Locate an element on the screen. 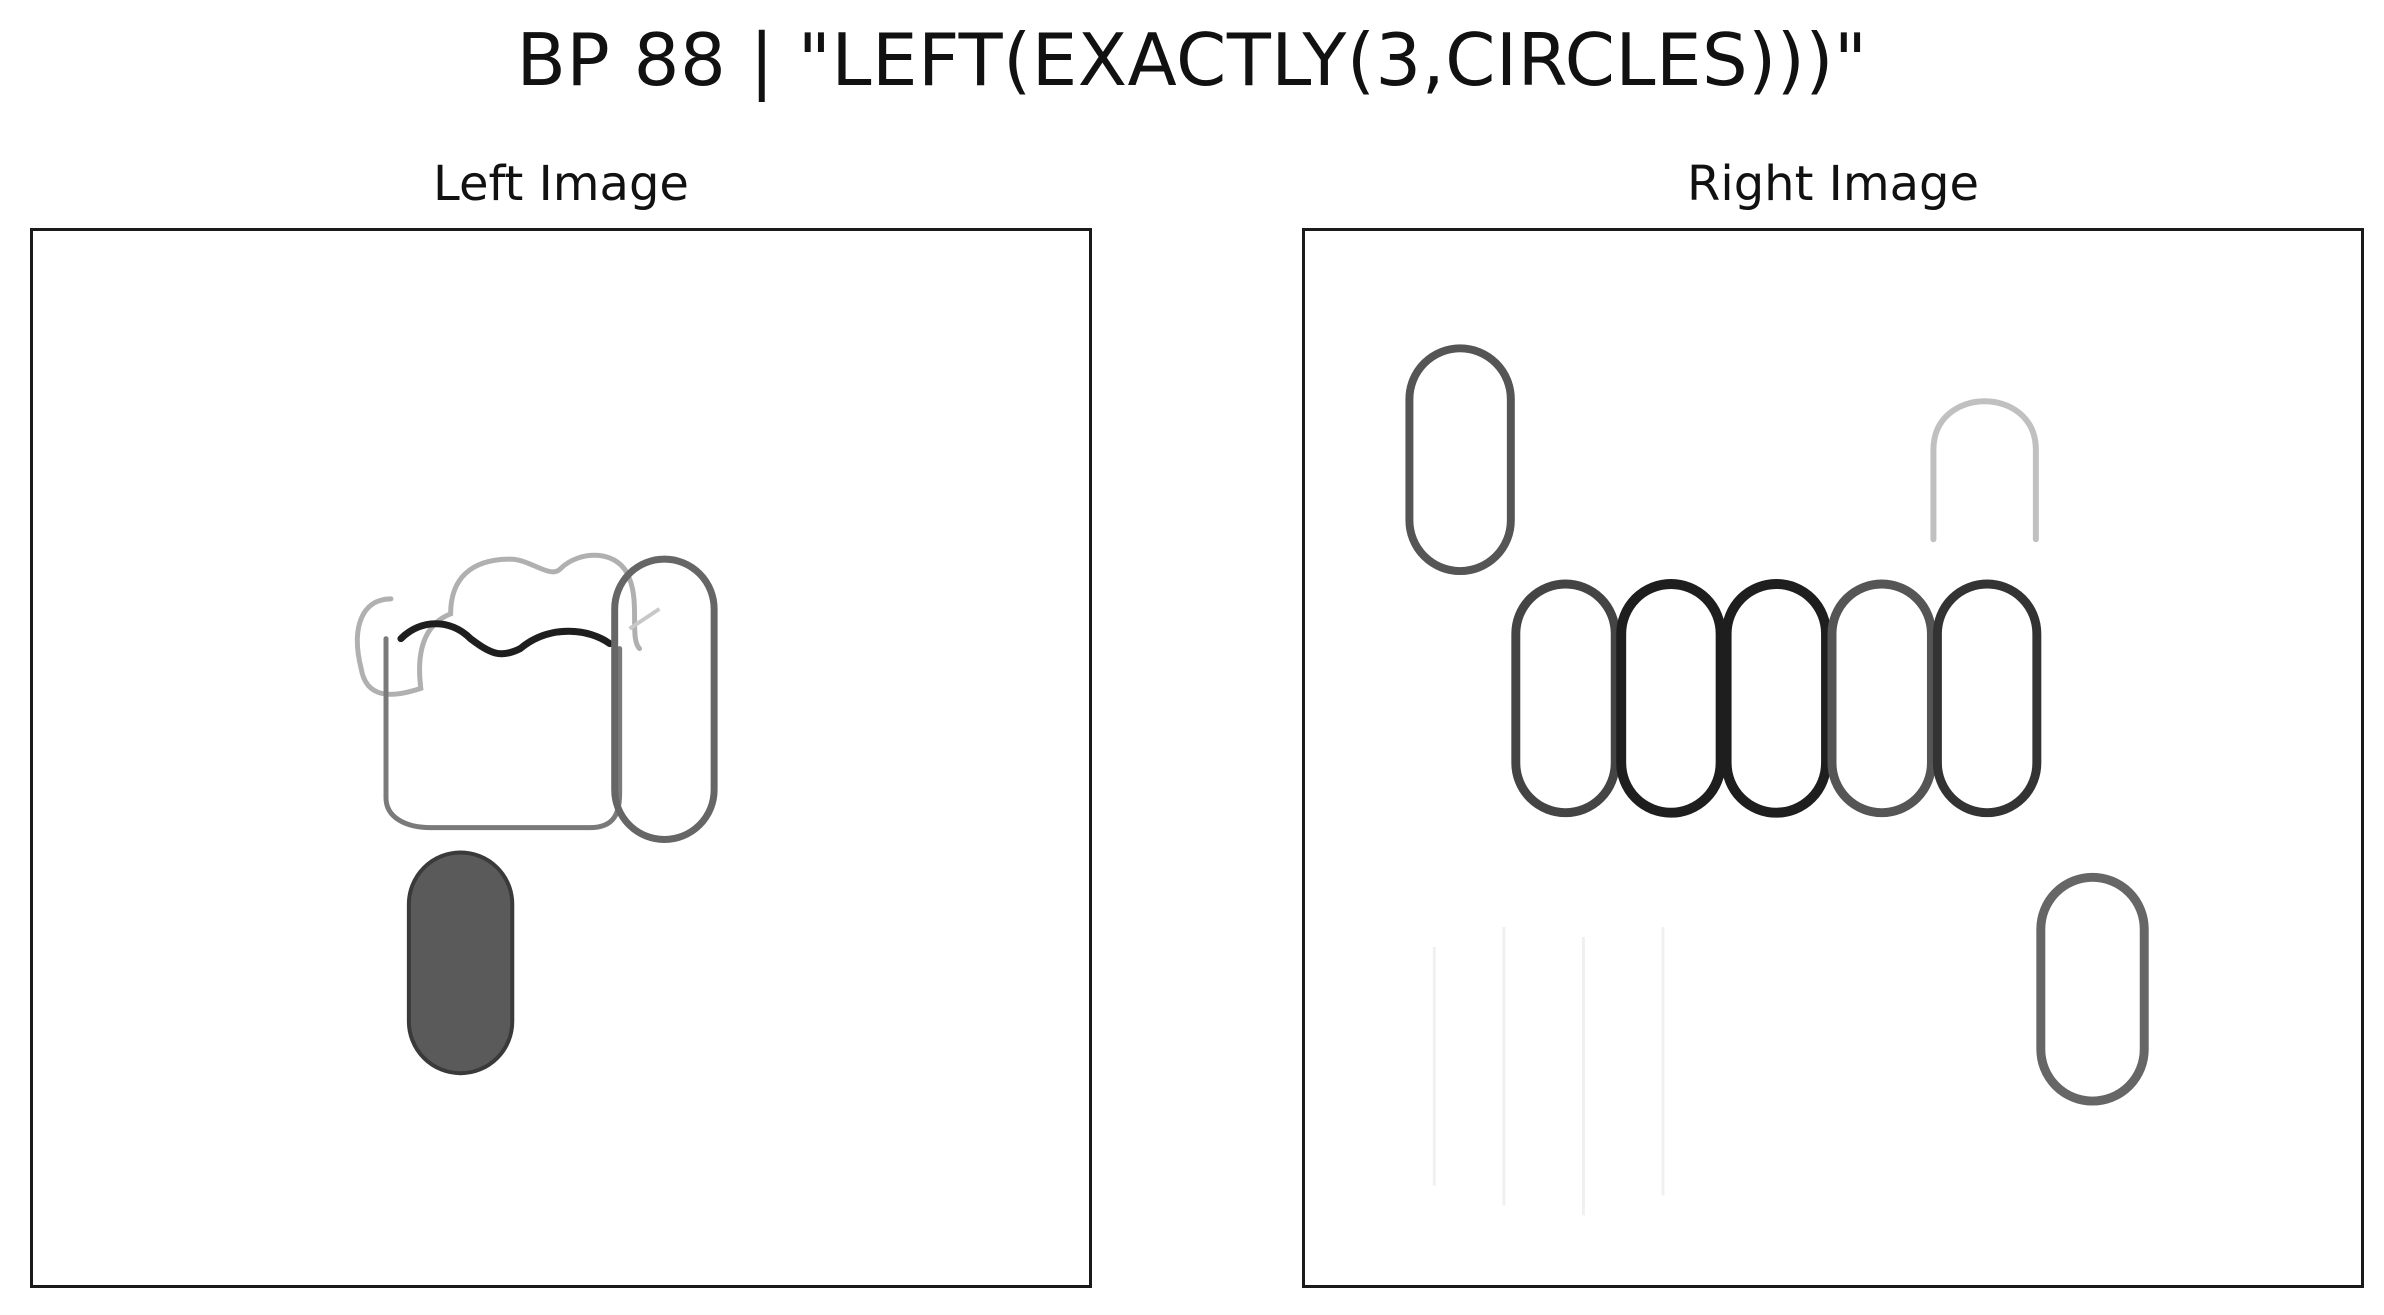 The width and height of the screenshot is (2384, 1315). cloud-shape is located at coordinates (498, 624).